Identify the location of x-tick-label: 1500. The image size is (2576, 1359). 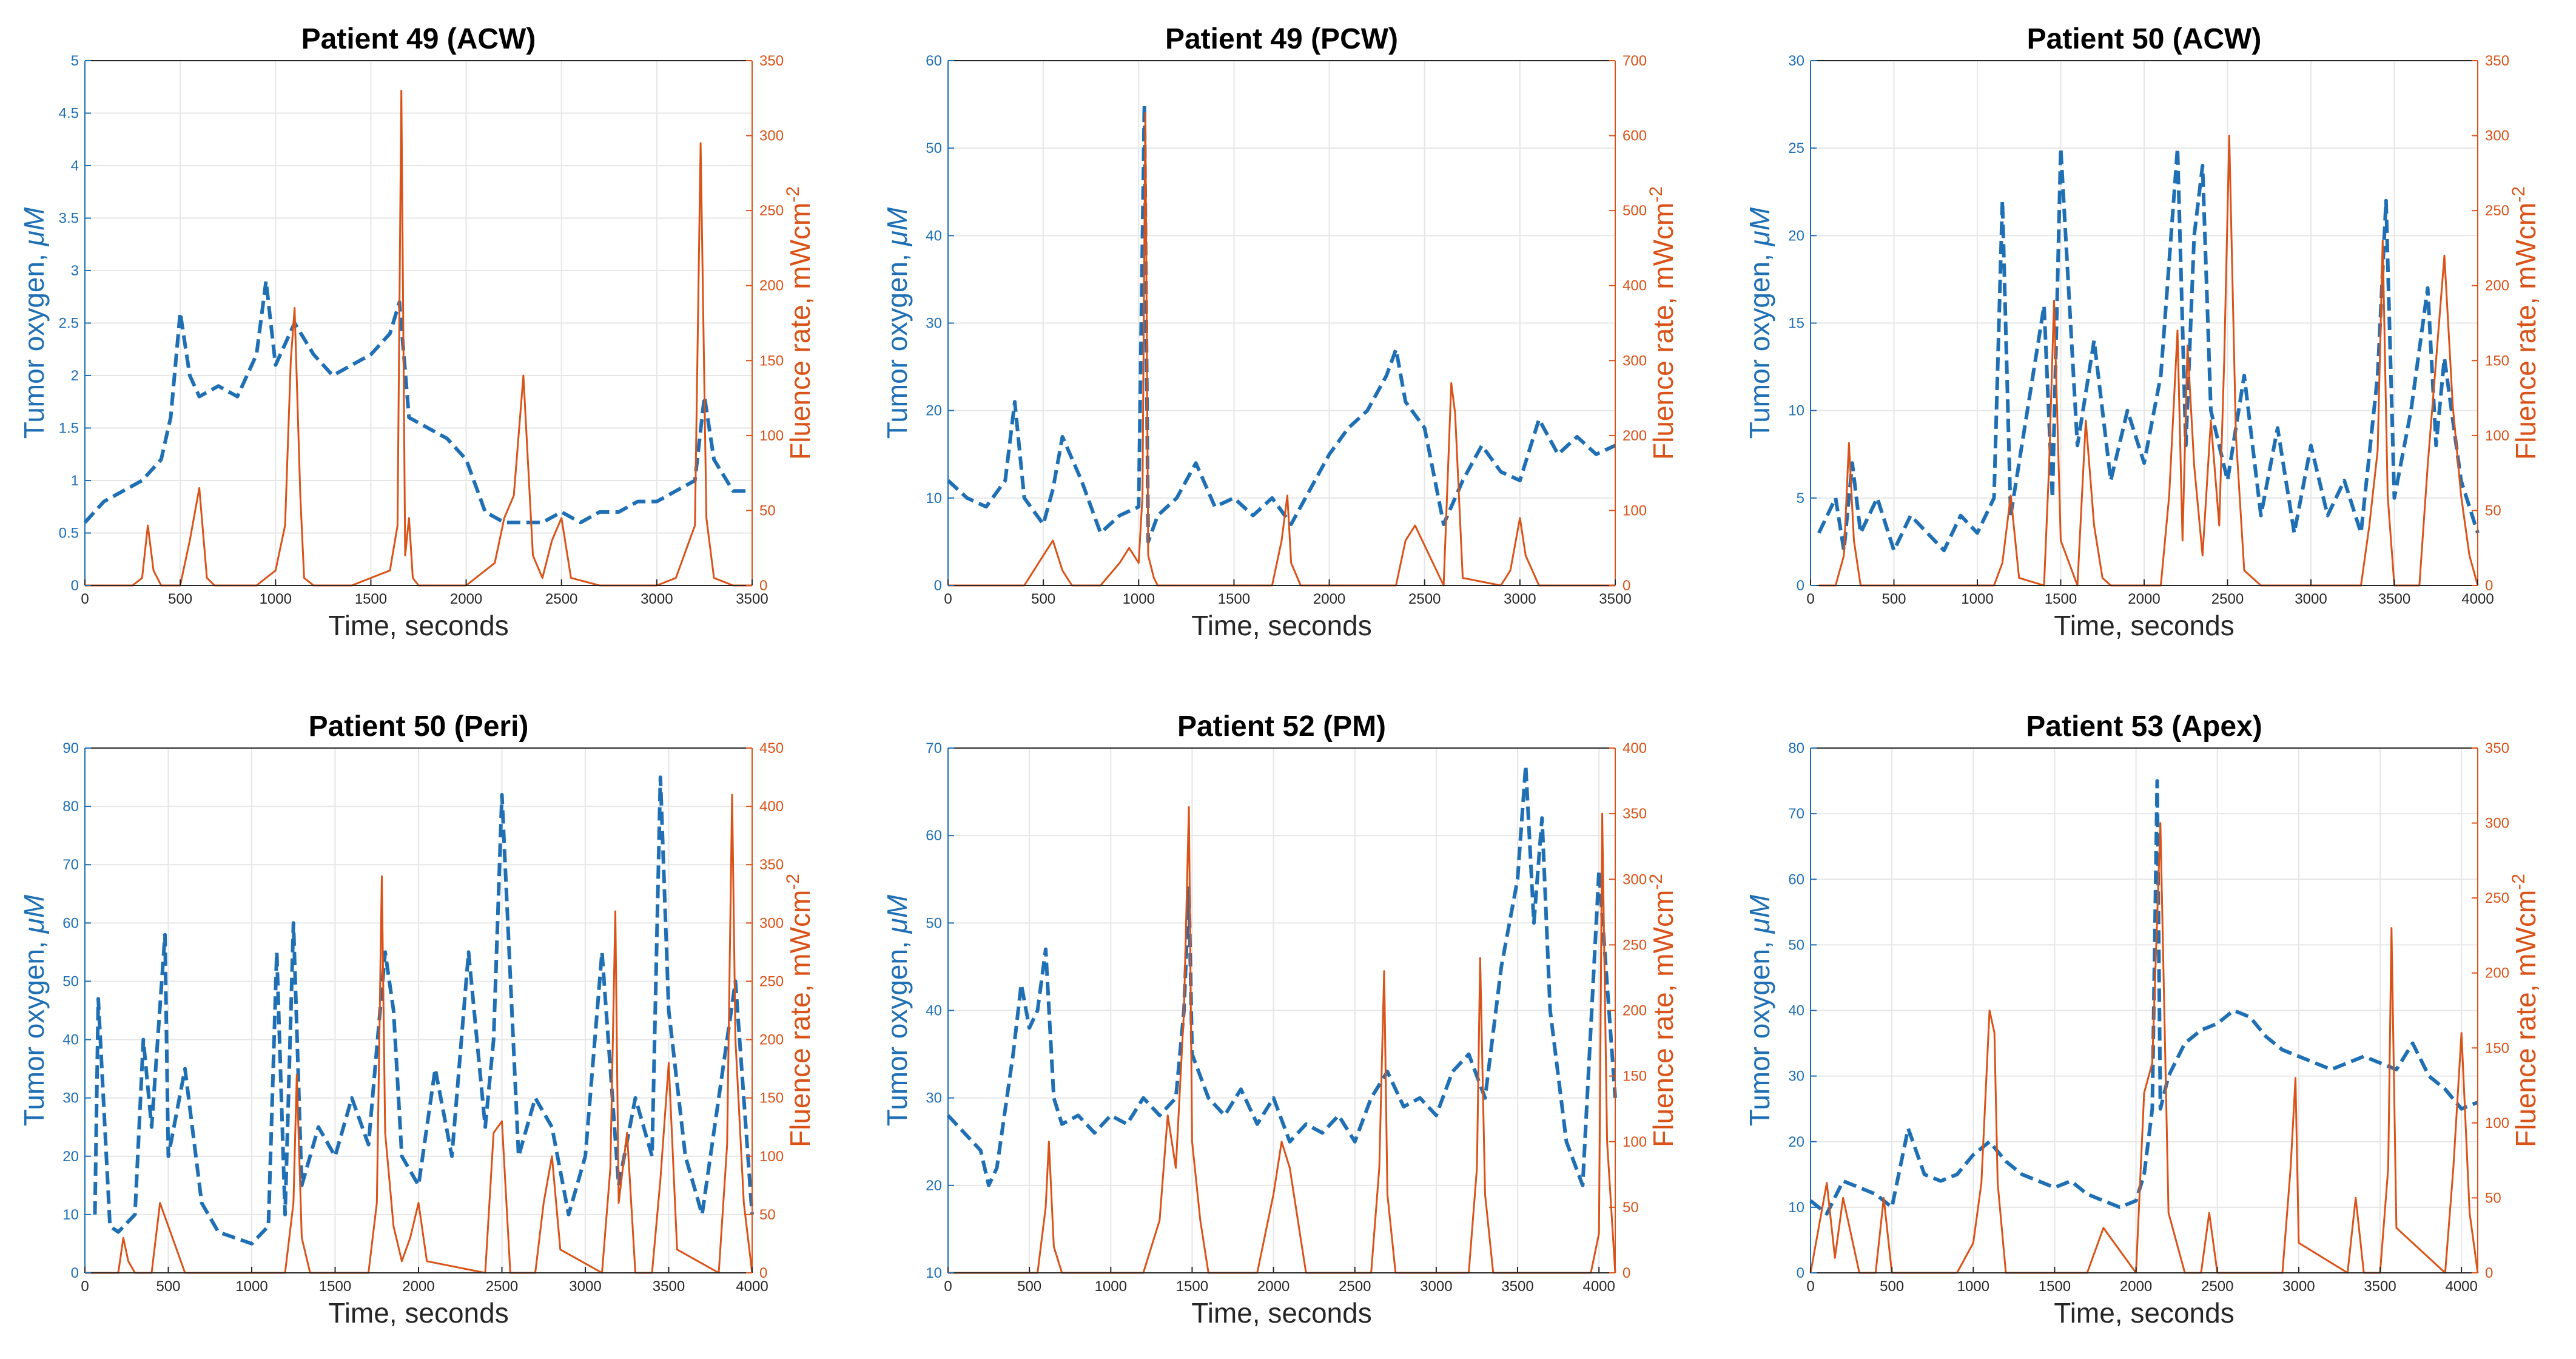
(1234, 599).